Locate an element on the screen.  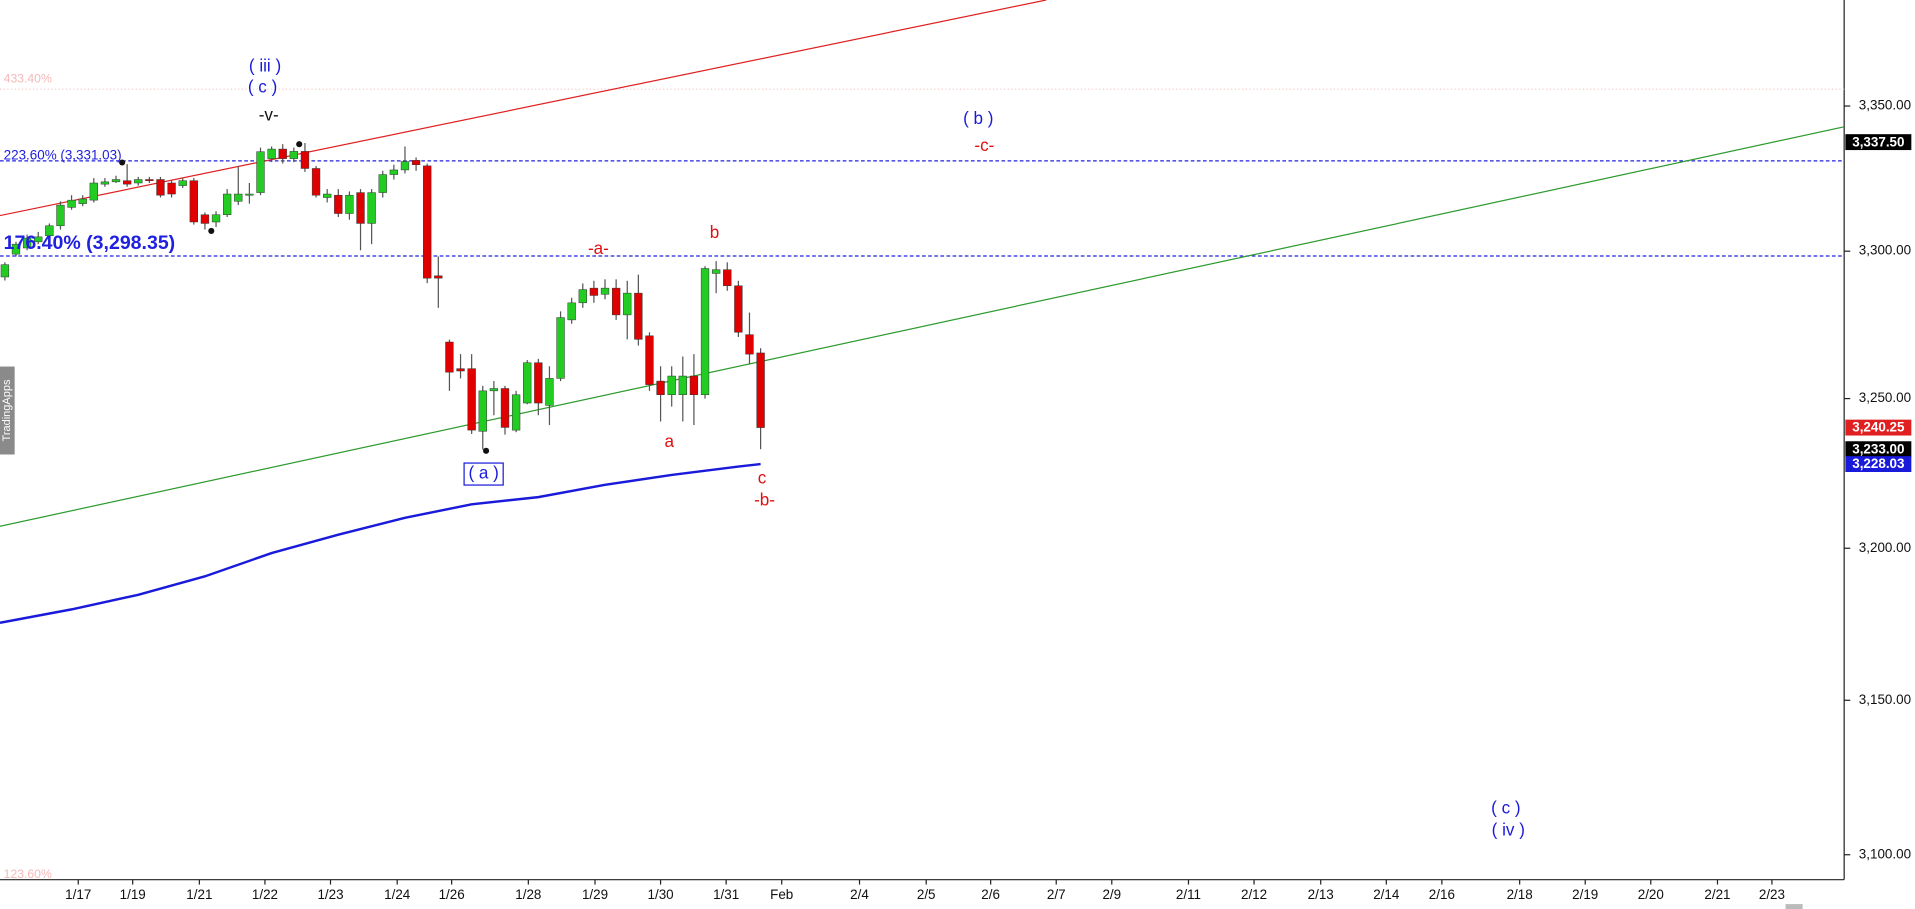
moving-average is located at coordinates (380, 543).